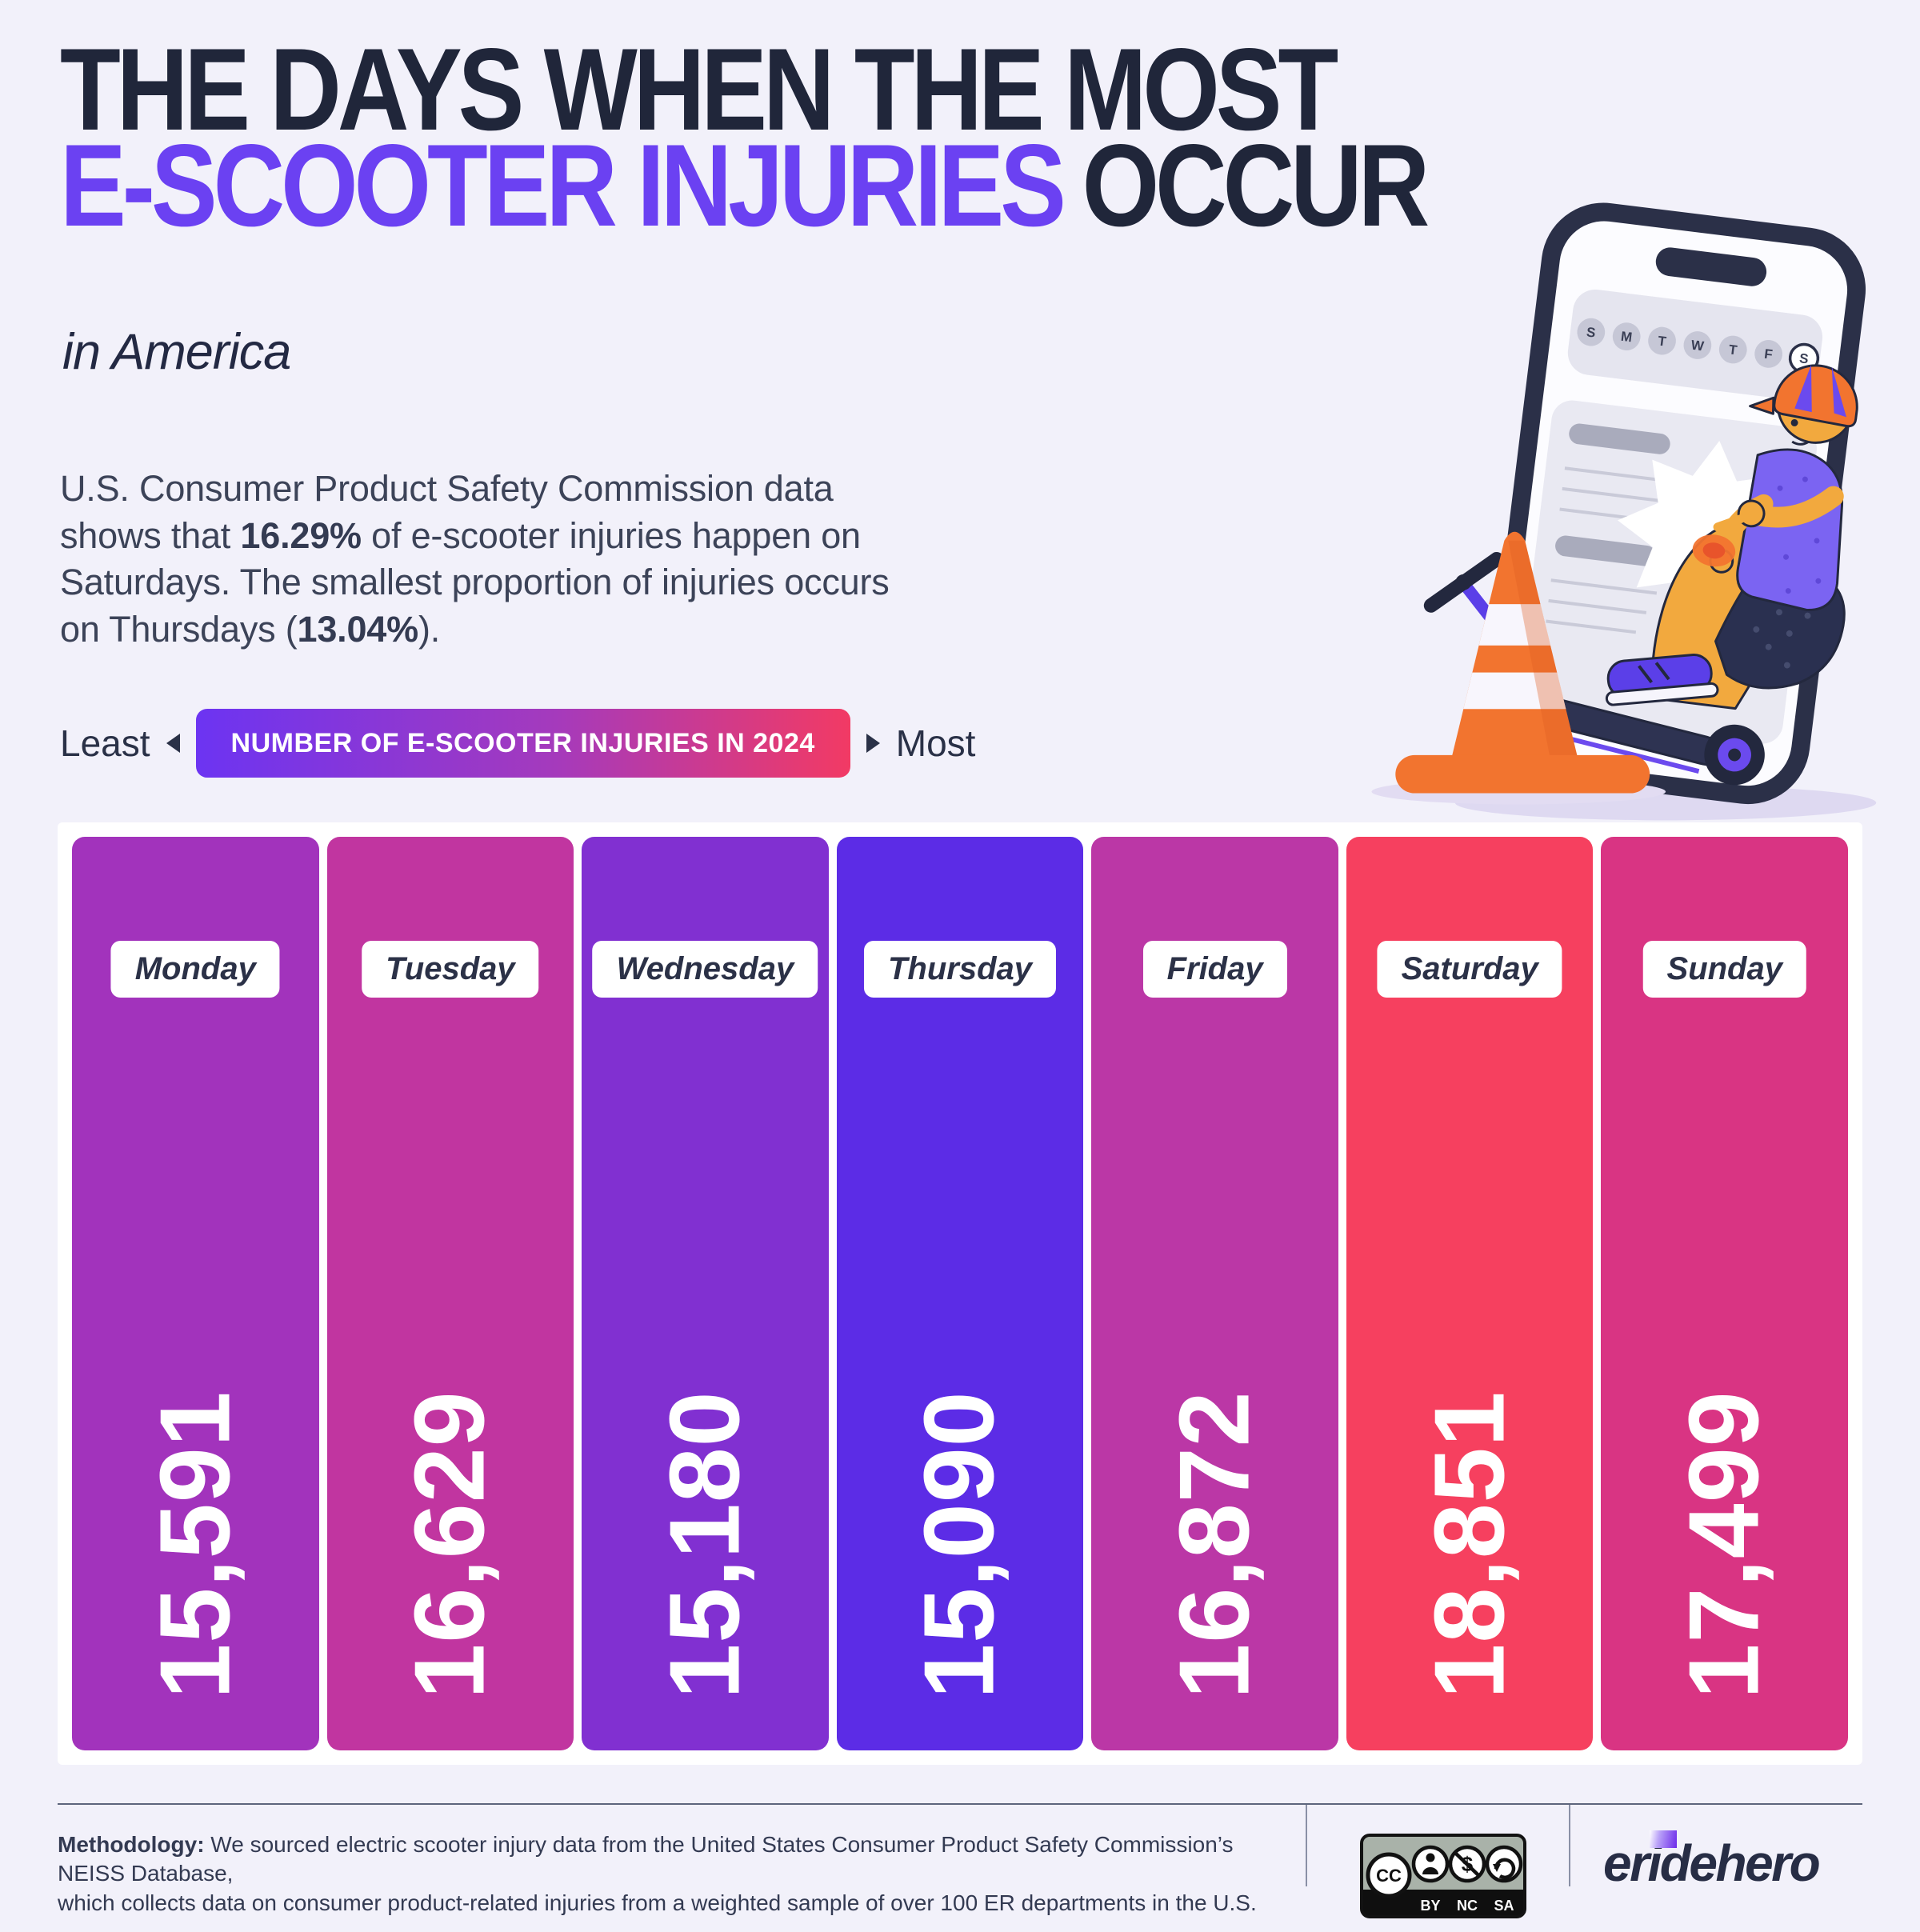 This screenshot has width=1920, height=1932. I want to click on description-stat-thursday: 13.04%, so click(358, 629).